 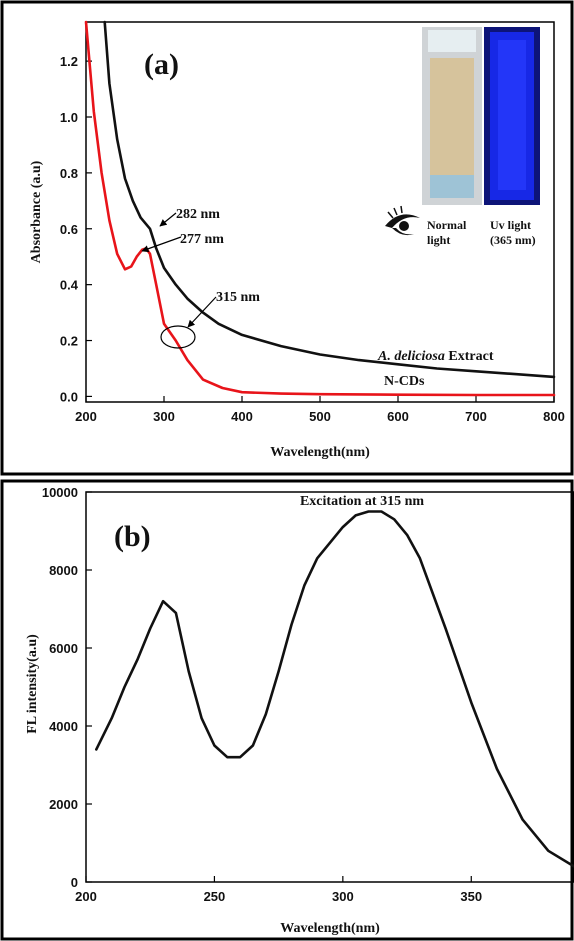 I want to click on annotation-282nm: 282 nm, so click(x=198, y=214).